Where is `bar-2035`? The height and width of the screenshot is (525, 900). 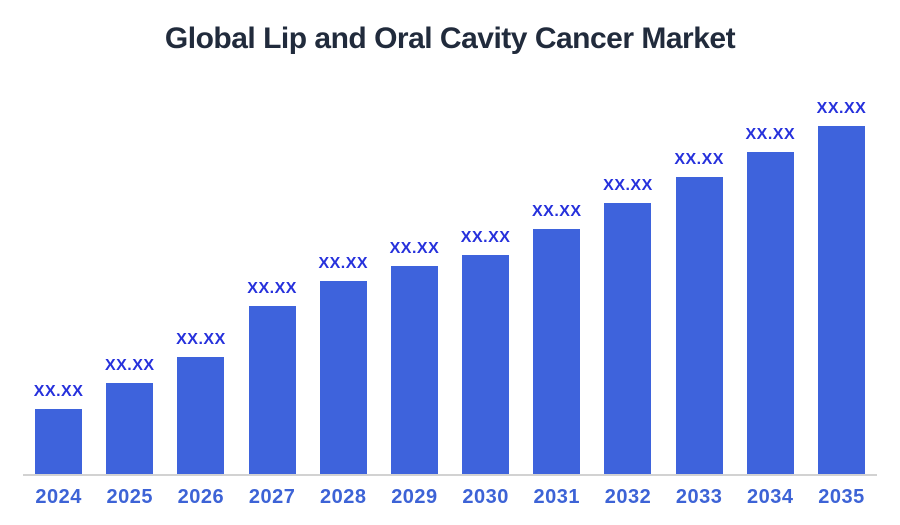
bar-2035 is located at coordinates (841, 300).